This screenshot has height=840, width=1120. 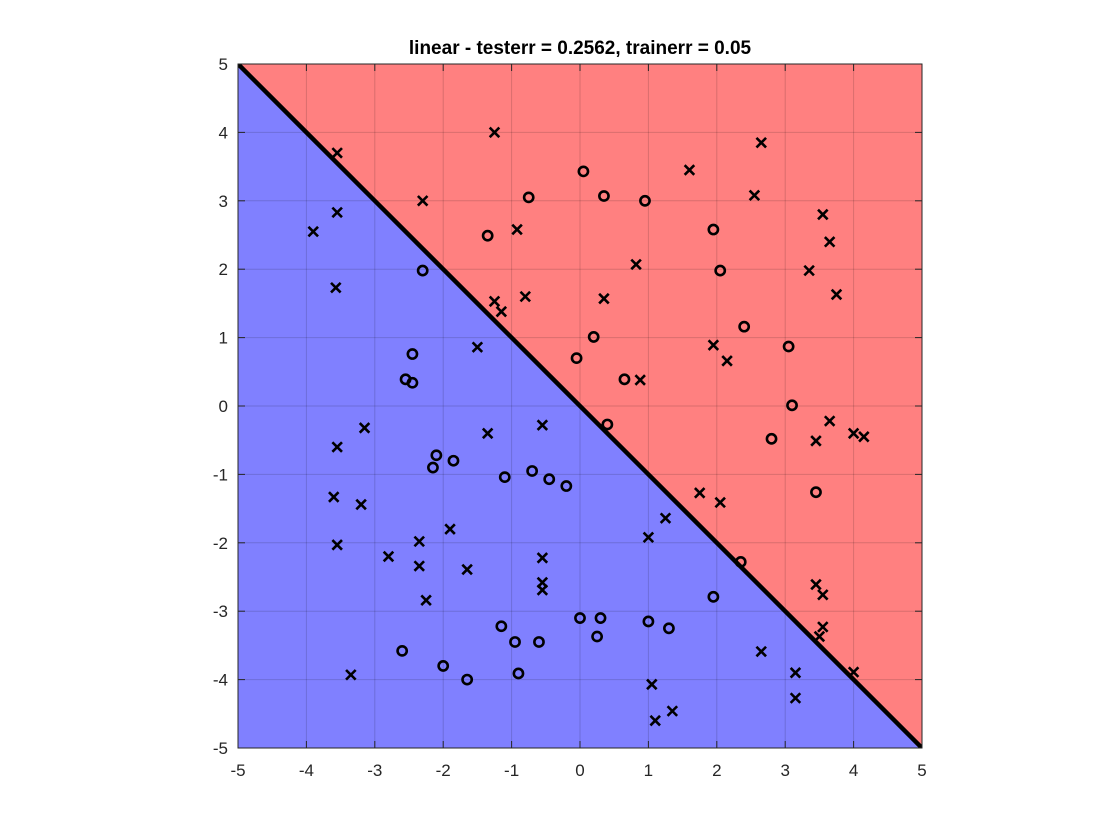 What do you see at coordinates (921, 770) in the screenshot?
I see `x-tick-label: 5` at bounding box center [921, 770].